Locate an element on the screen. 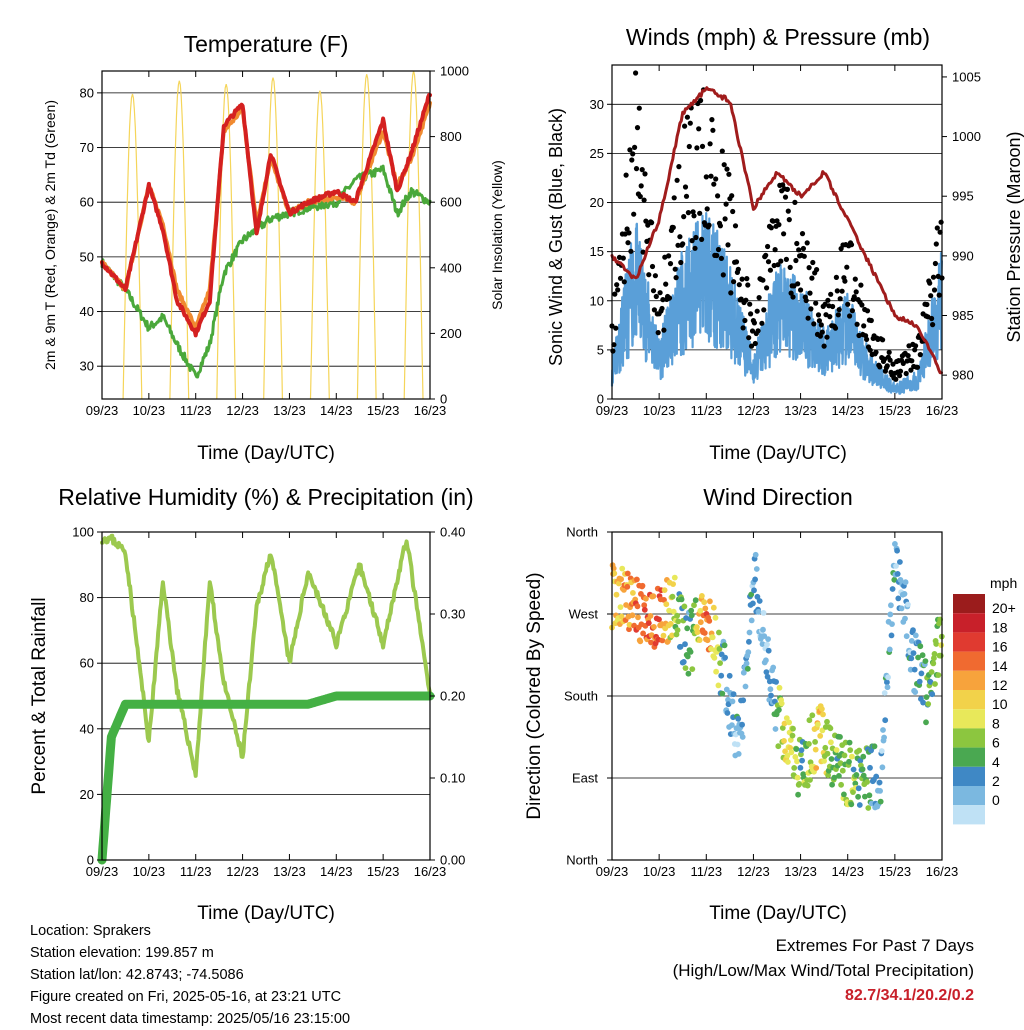 This screenshot has width=1024, height=1030. y2-tick-label: 1005 is located at coordinates (966, 76).